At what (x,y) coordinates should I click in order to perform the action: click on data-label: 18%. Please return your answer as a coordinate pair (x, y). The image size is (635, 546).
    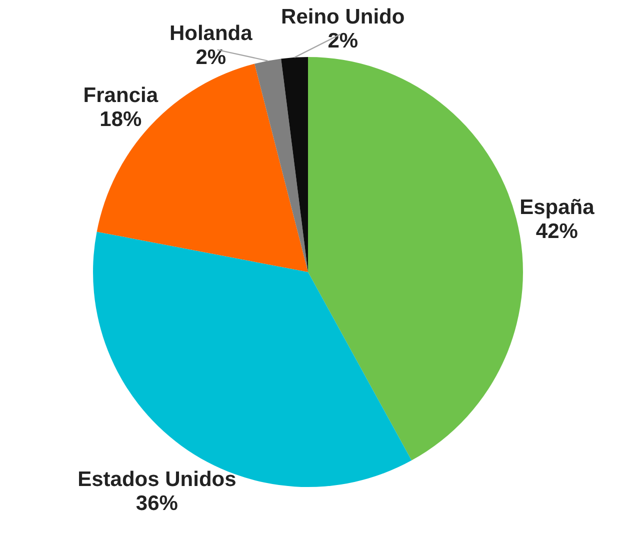
    Looking at the image, I should click on (121, 120).